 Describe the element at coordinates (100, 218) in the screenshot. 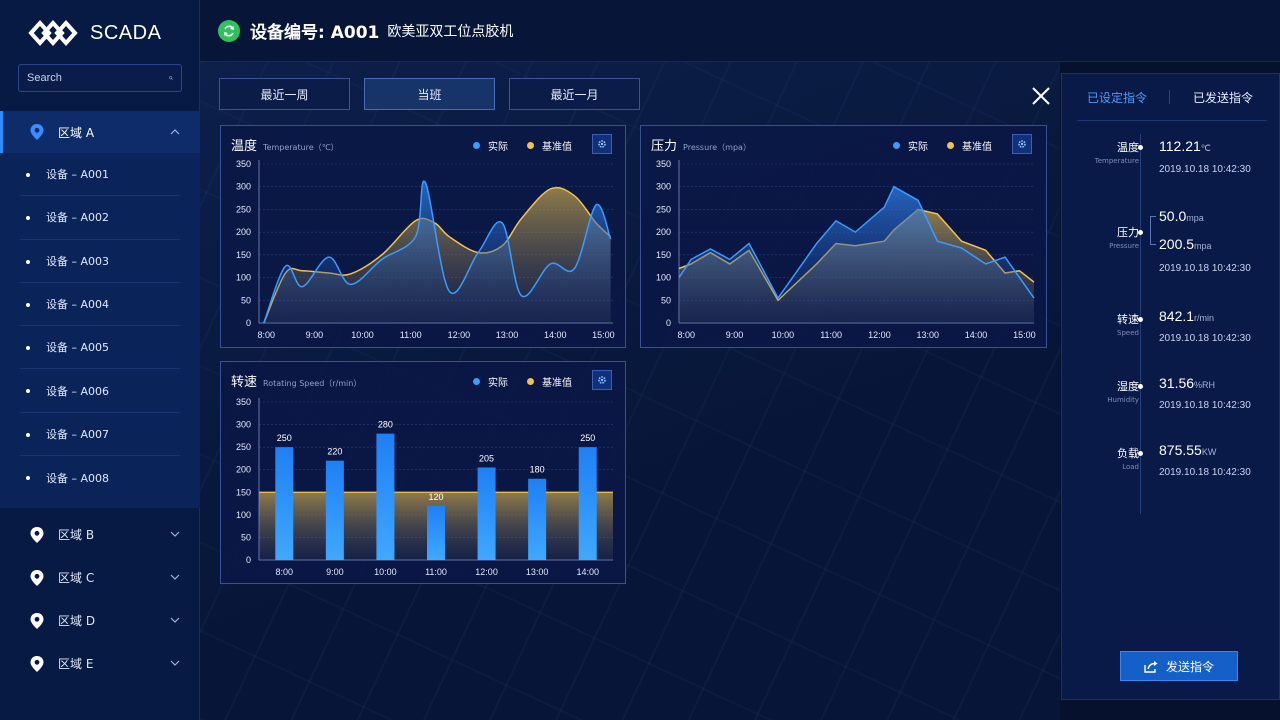

I see `device-item-a002: 设备 – A002` at that location.